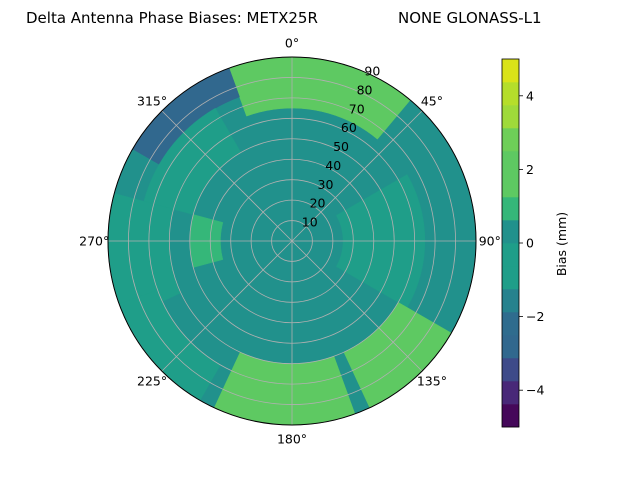 The width and height of the screenshot is (640, 480). Describe the element at coordinates (561, 244) in the screenshot. I see `colorbar-label: Bias (mm)` at that location.